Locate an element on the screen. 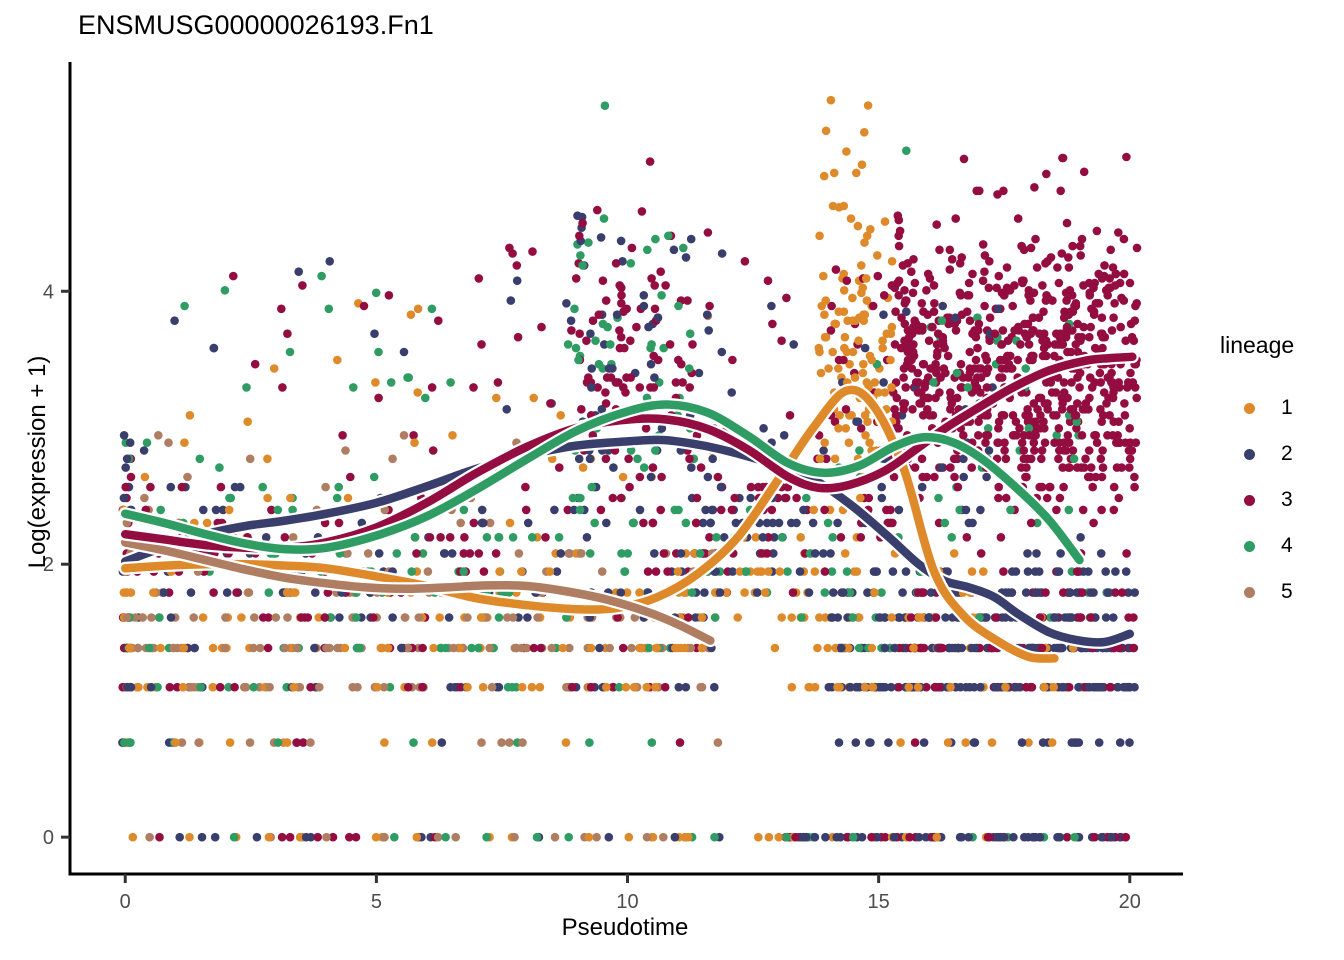 This screenshot has height=960, width=1344. x-tick-label: 20 is located at coordinates (1130, 902).